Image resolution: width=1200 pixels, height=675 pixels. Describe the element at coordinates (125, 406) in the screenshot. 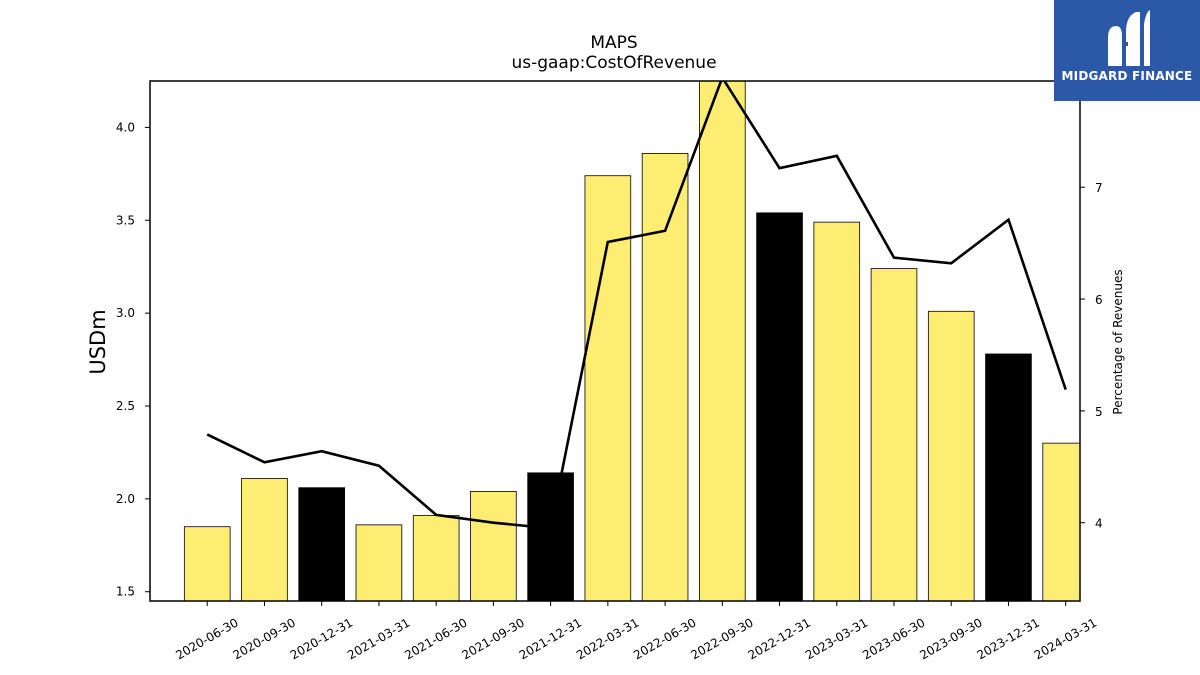

I see `y-tick-label-left: 2.5` at that location.